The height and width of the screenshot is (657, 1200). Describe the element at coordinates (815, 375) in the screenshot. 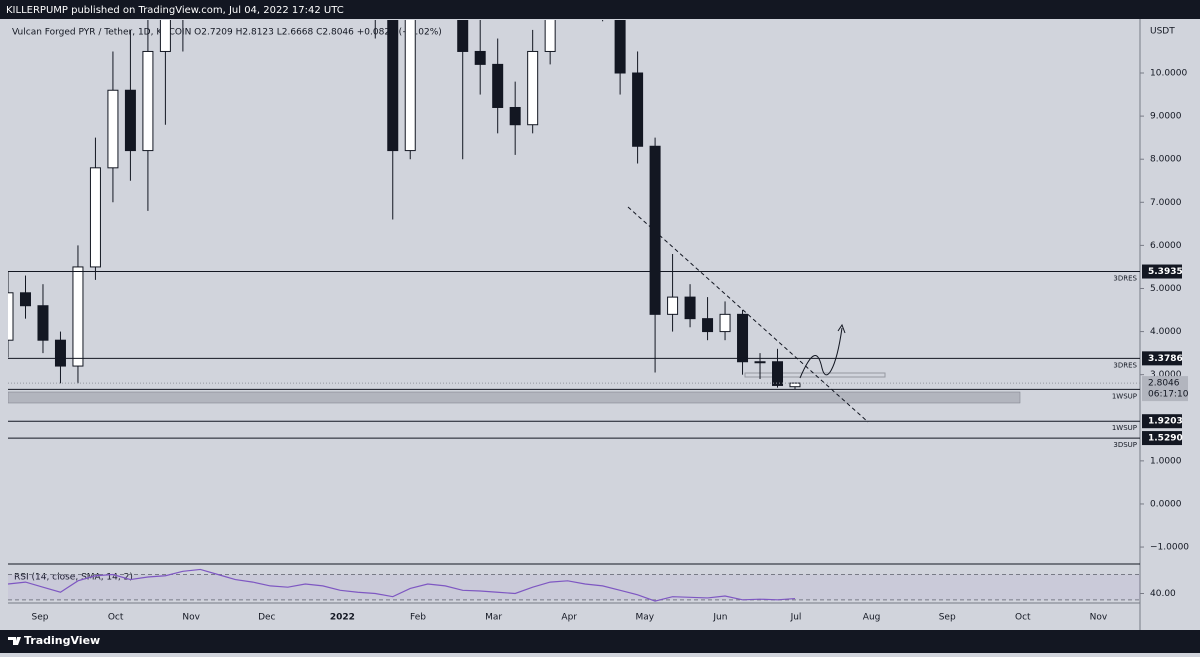

I see `consolidation-box` at that location.